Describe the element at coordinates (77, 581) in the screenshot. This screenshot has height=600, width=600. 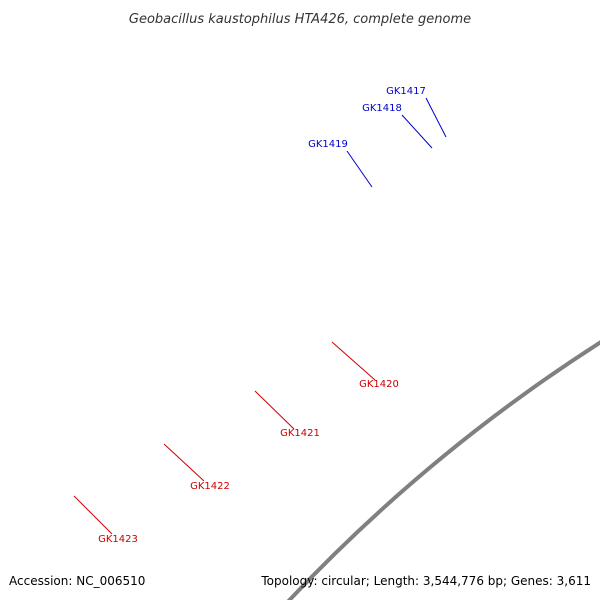
I see `accession-text: Accession: NC_006510` at that location.